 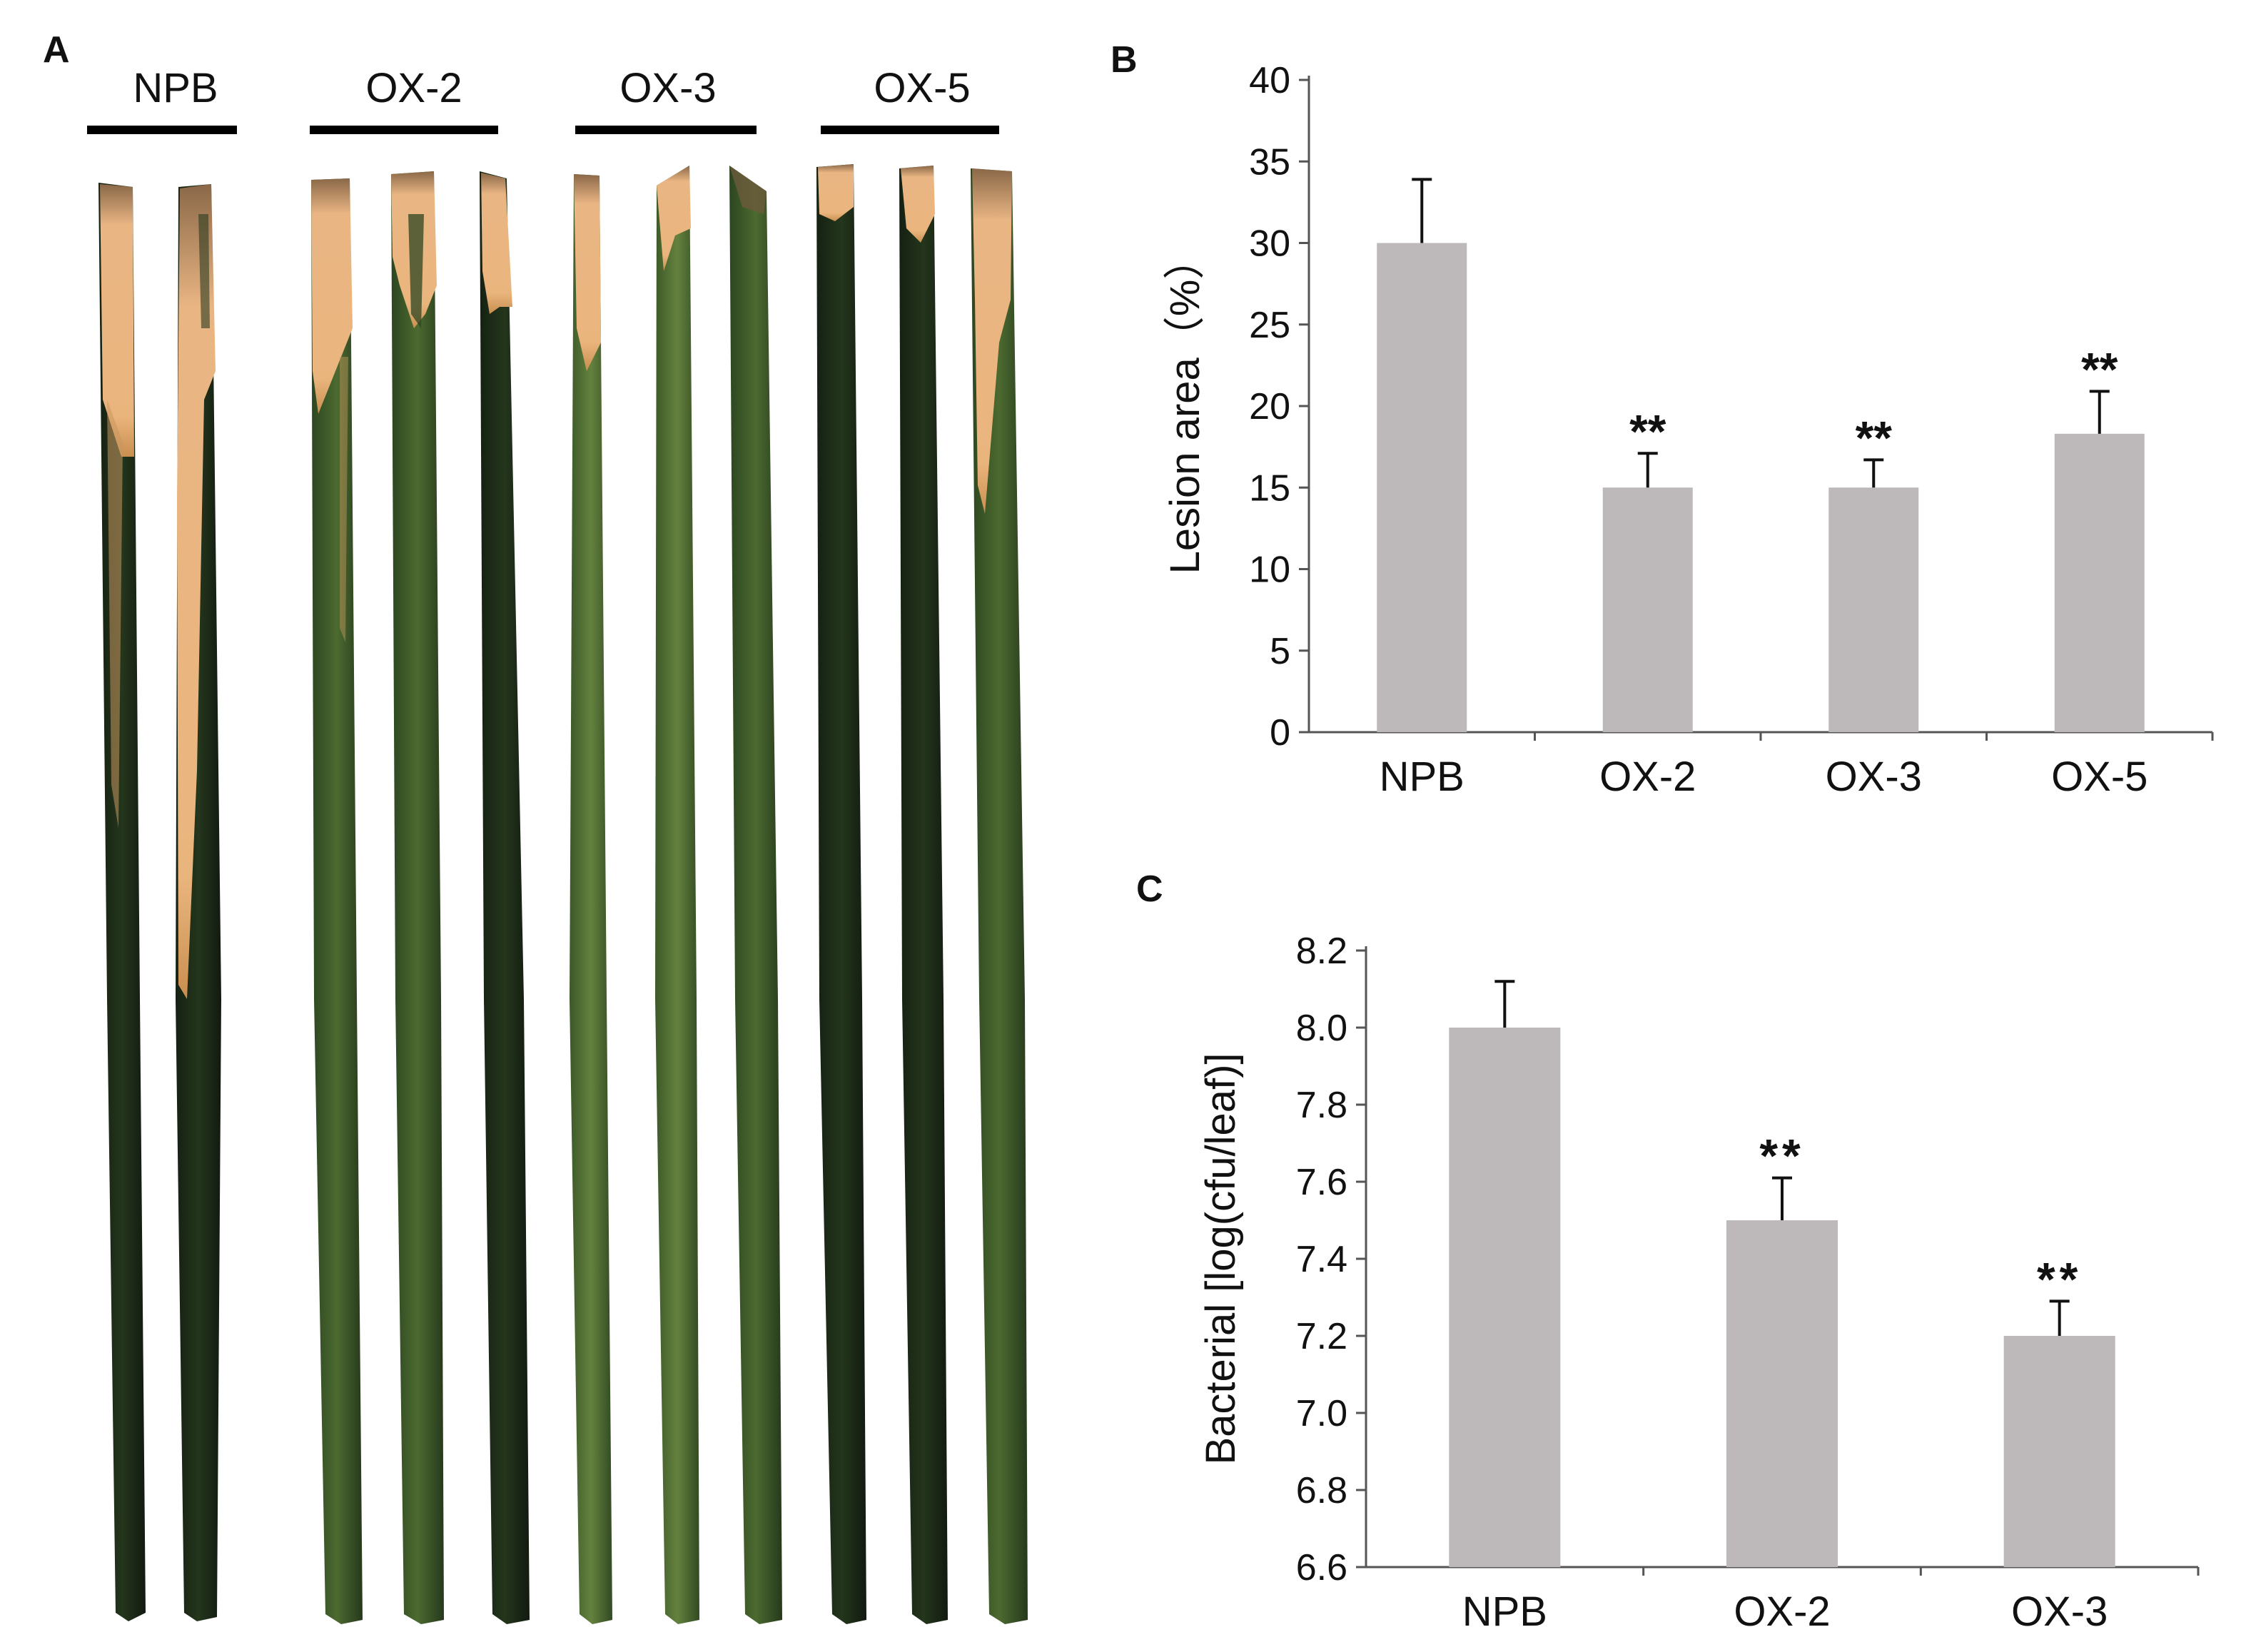 What do you see at coordinates (910, 130) in the screenshot?
I see `group-bar-ox5` at bounding box center [910, 130].